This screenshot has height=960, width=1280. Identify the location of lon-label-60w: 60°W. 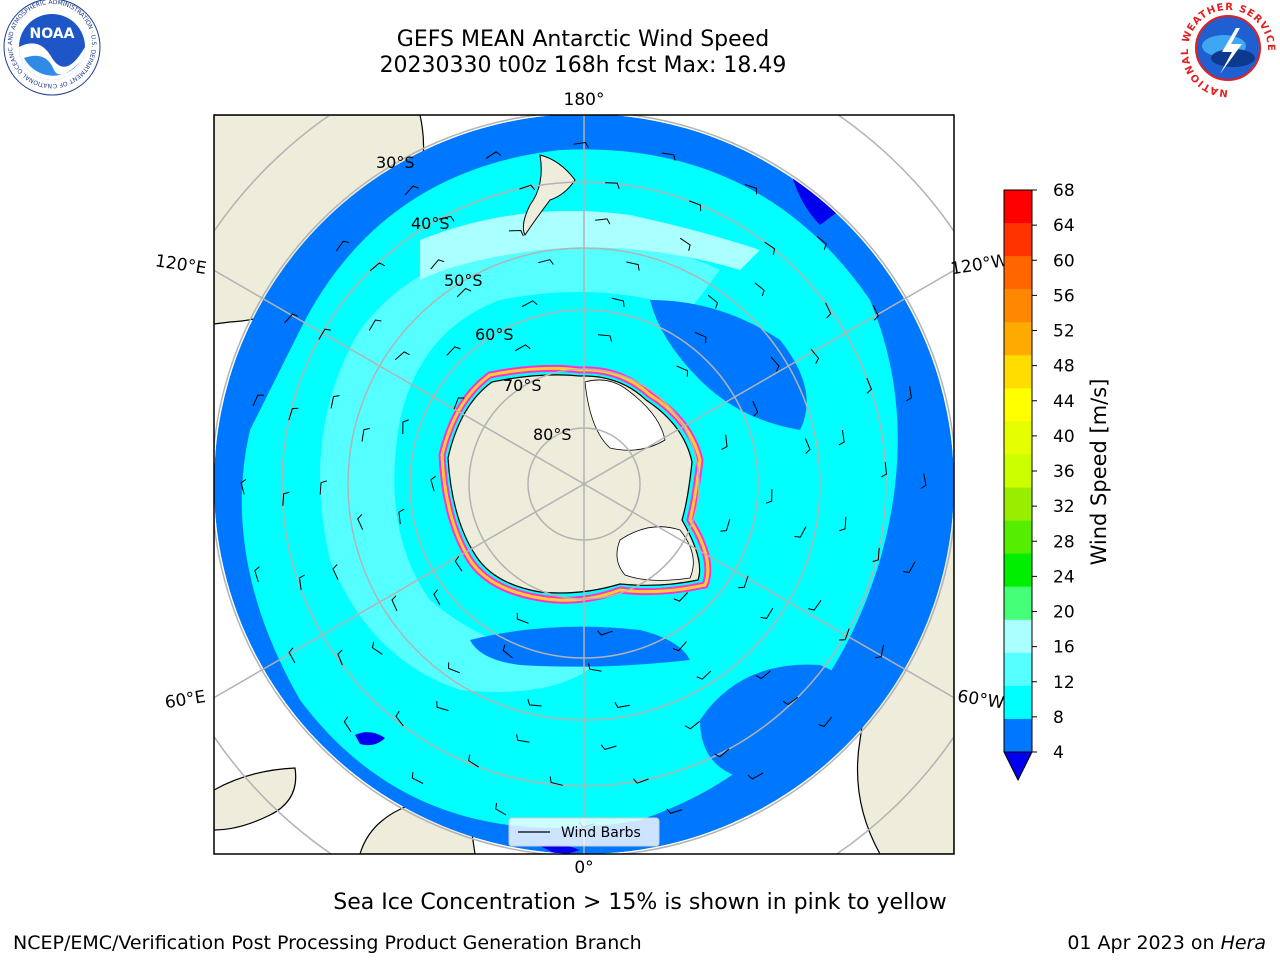
(981, 700).